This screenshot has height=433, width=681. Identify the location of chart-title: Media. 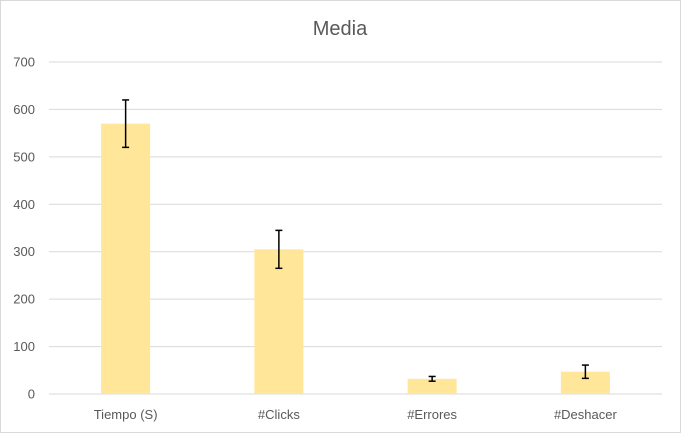
(340, 29).